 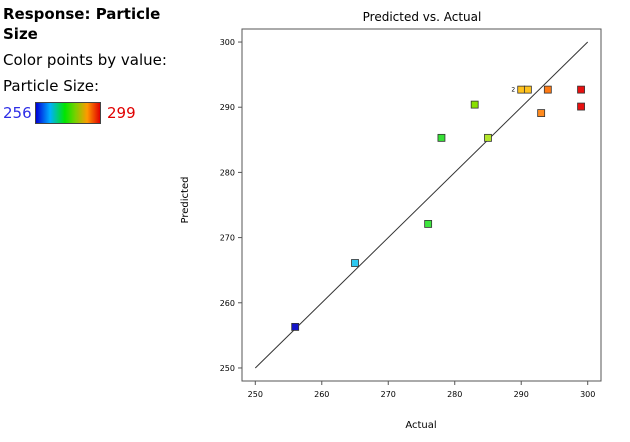 I want to click on x-tick-label: 250, so click(x=255, y=394).